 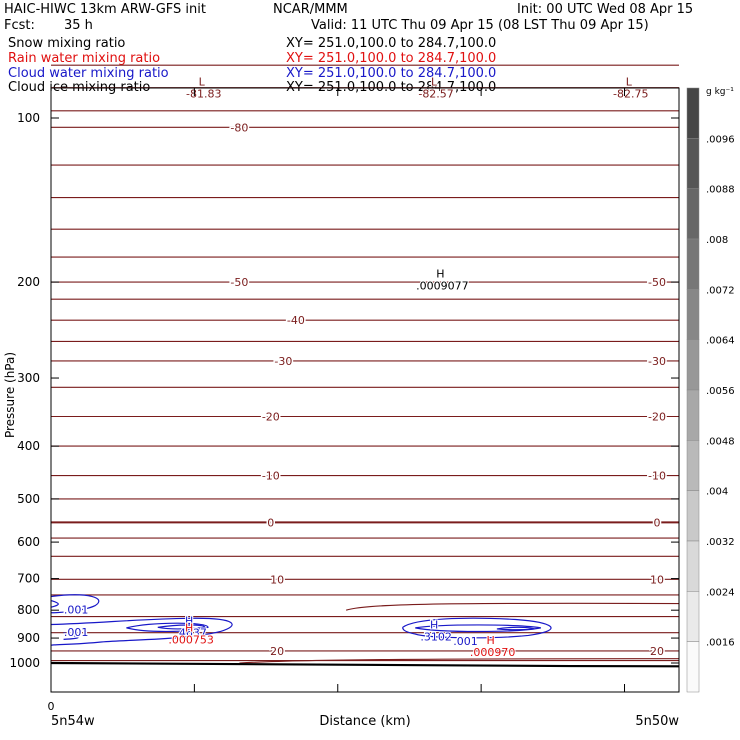 I want to click on header-line1-left: HAIC-HIWC 13km ARW-GFS init, so click(x=105, y=9).